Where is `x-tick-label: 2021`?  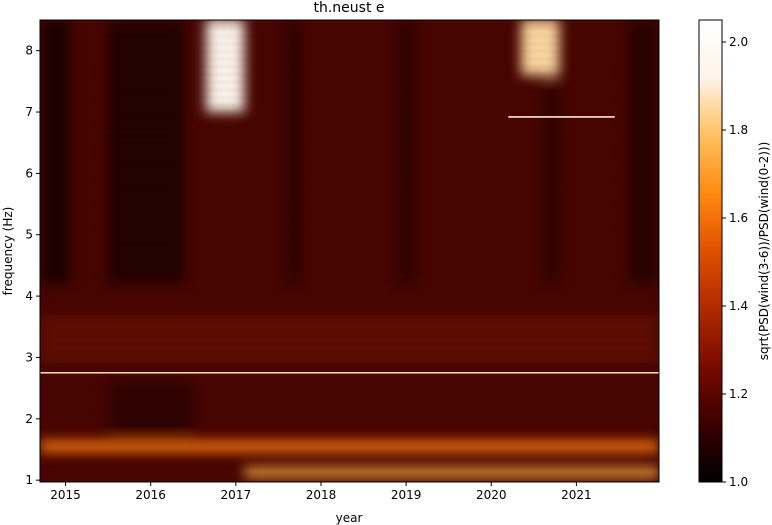 x-tick-label: 2021 is located at coordinates (576, 495).